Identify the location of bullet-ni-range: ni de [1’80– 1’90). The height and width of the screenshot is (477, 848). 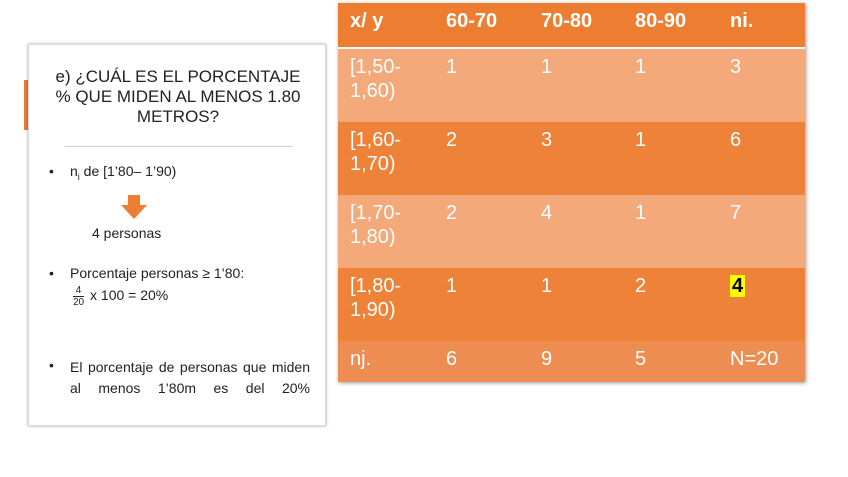
(123, 172).